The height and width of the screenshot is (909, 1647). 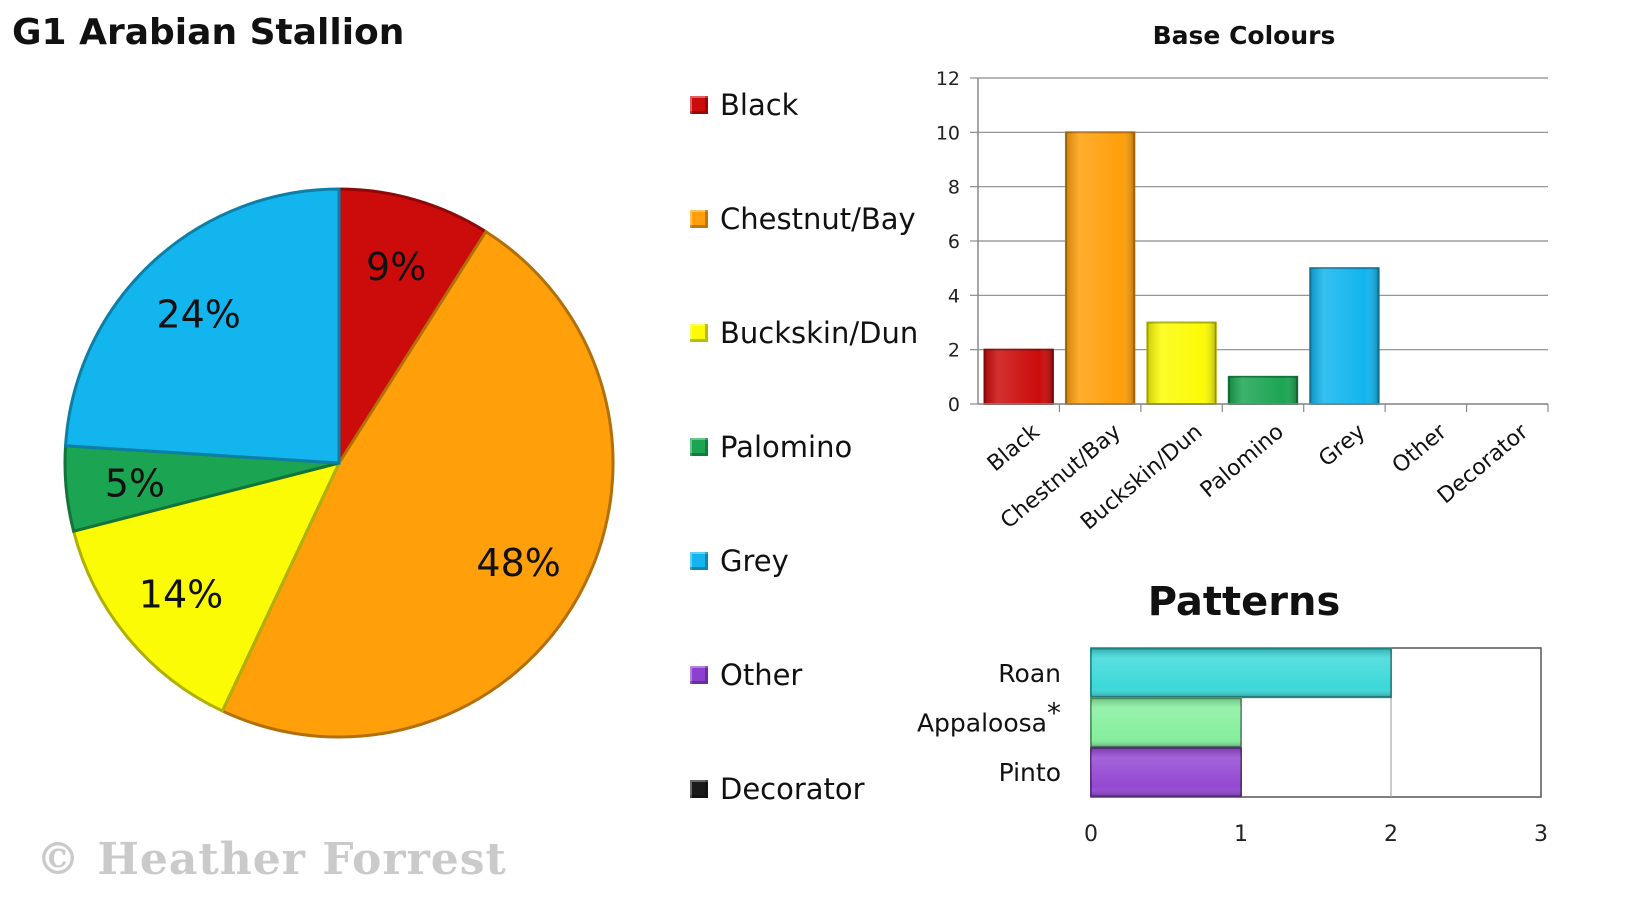 I want to click on legend-label-black: Black, so click(x=759, y=105).